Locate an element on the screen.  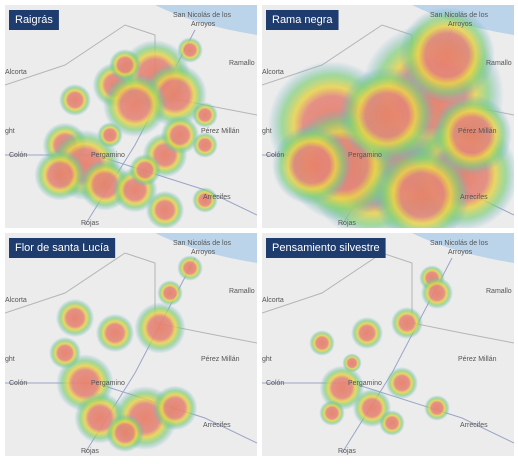
panel-title: Rama negra is located at coordinates (302, 20).